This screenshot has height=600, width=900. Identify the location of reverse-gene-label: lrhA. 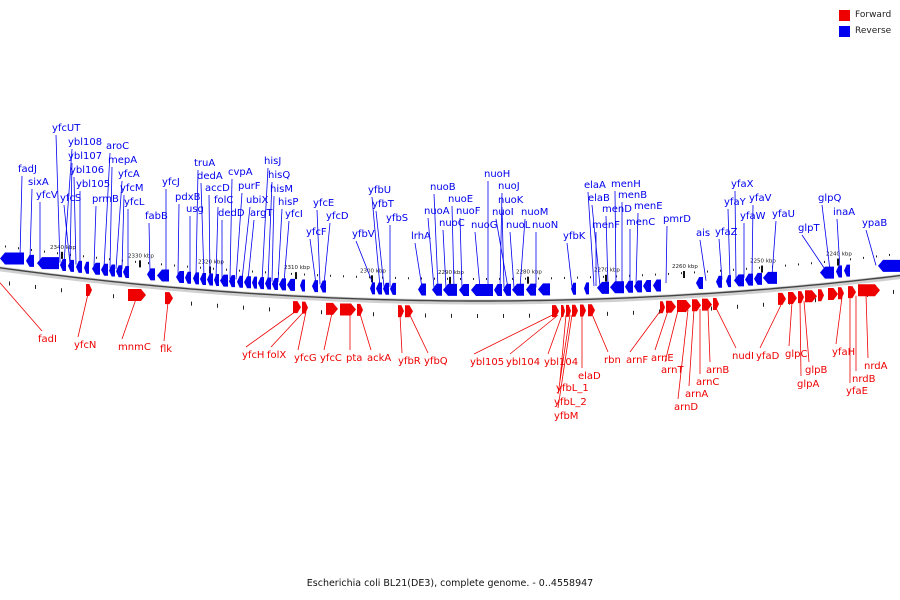
(421, 236).